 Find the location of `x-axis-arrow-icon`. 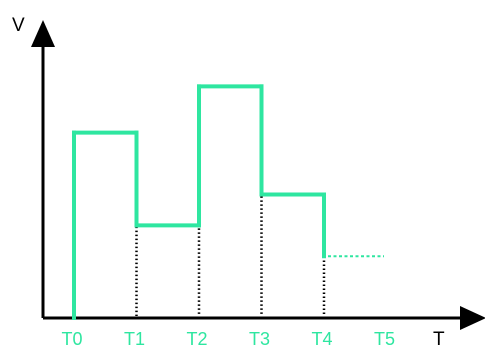

x-axis-arrow-icon is located at coordinates (472, 318).